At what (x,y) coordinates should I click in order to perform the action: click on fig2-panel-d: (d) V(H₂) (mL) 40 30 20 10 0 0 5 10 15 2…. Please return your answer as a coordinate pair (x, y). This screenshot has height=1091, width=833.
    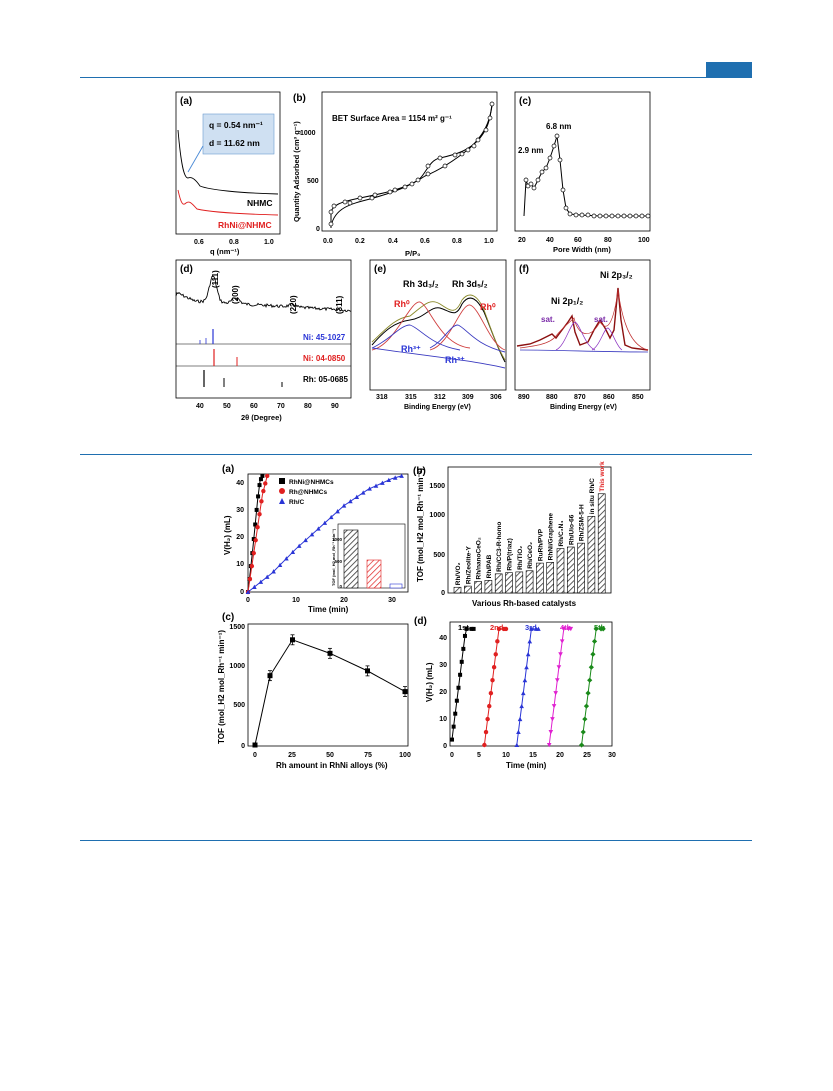
    Looking at the image, I should click on (515, 693).